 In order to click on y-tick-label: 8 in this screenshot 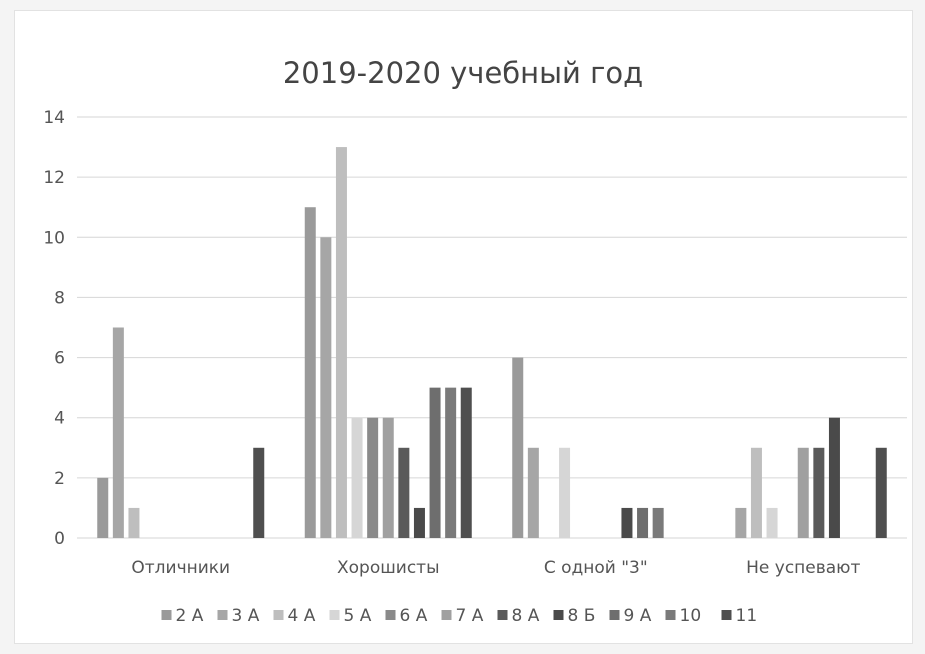, I will do `click(59, 298)`.